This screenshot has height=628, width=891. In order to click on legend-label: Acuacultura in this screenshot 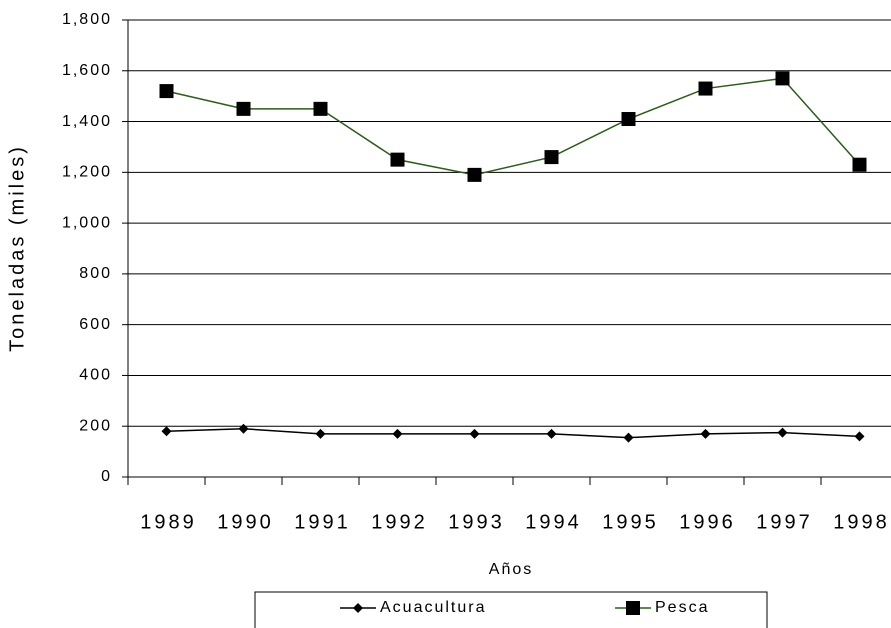, I will do `click(433, 607)`.